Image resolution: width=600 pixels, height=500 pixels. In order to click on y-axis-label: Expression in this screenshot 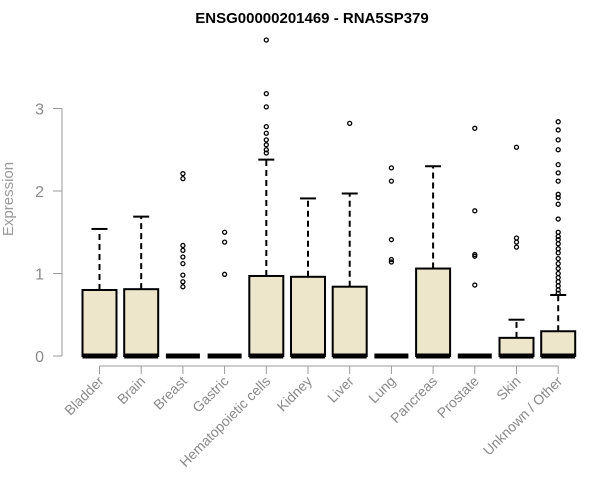, I will do `click(8, 199)`.